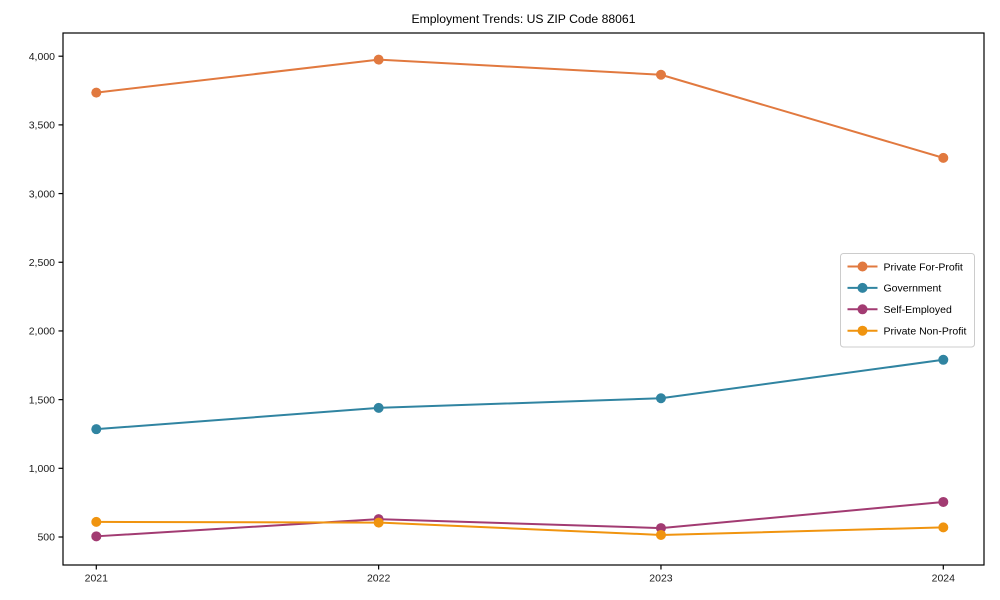 This screenshot has height=600, width=1000. I want to click on legend-box, so click(907, 300).